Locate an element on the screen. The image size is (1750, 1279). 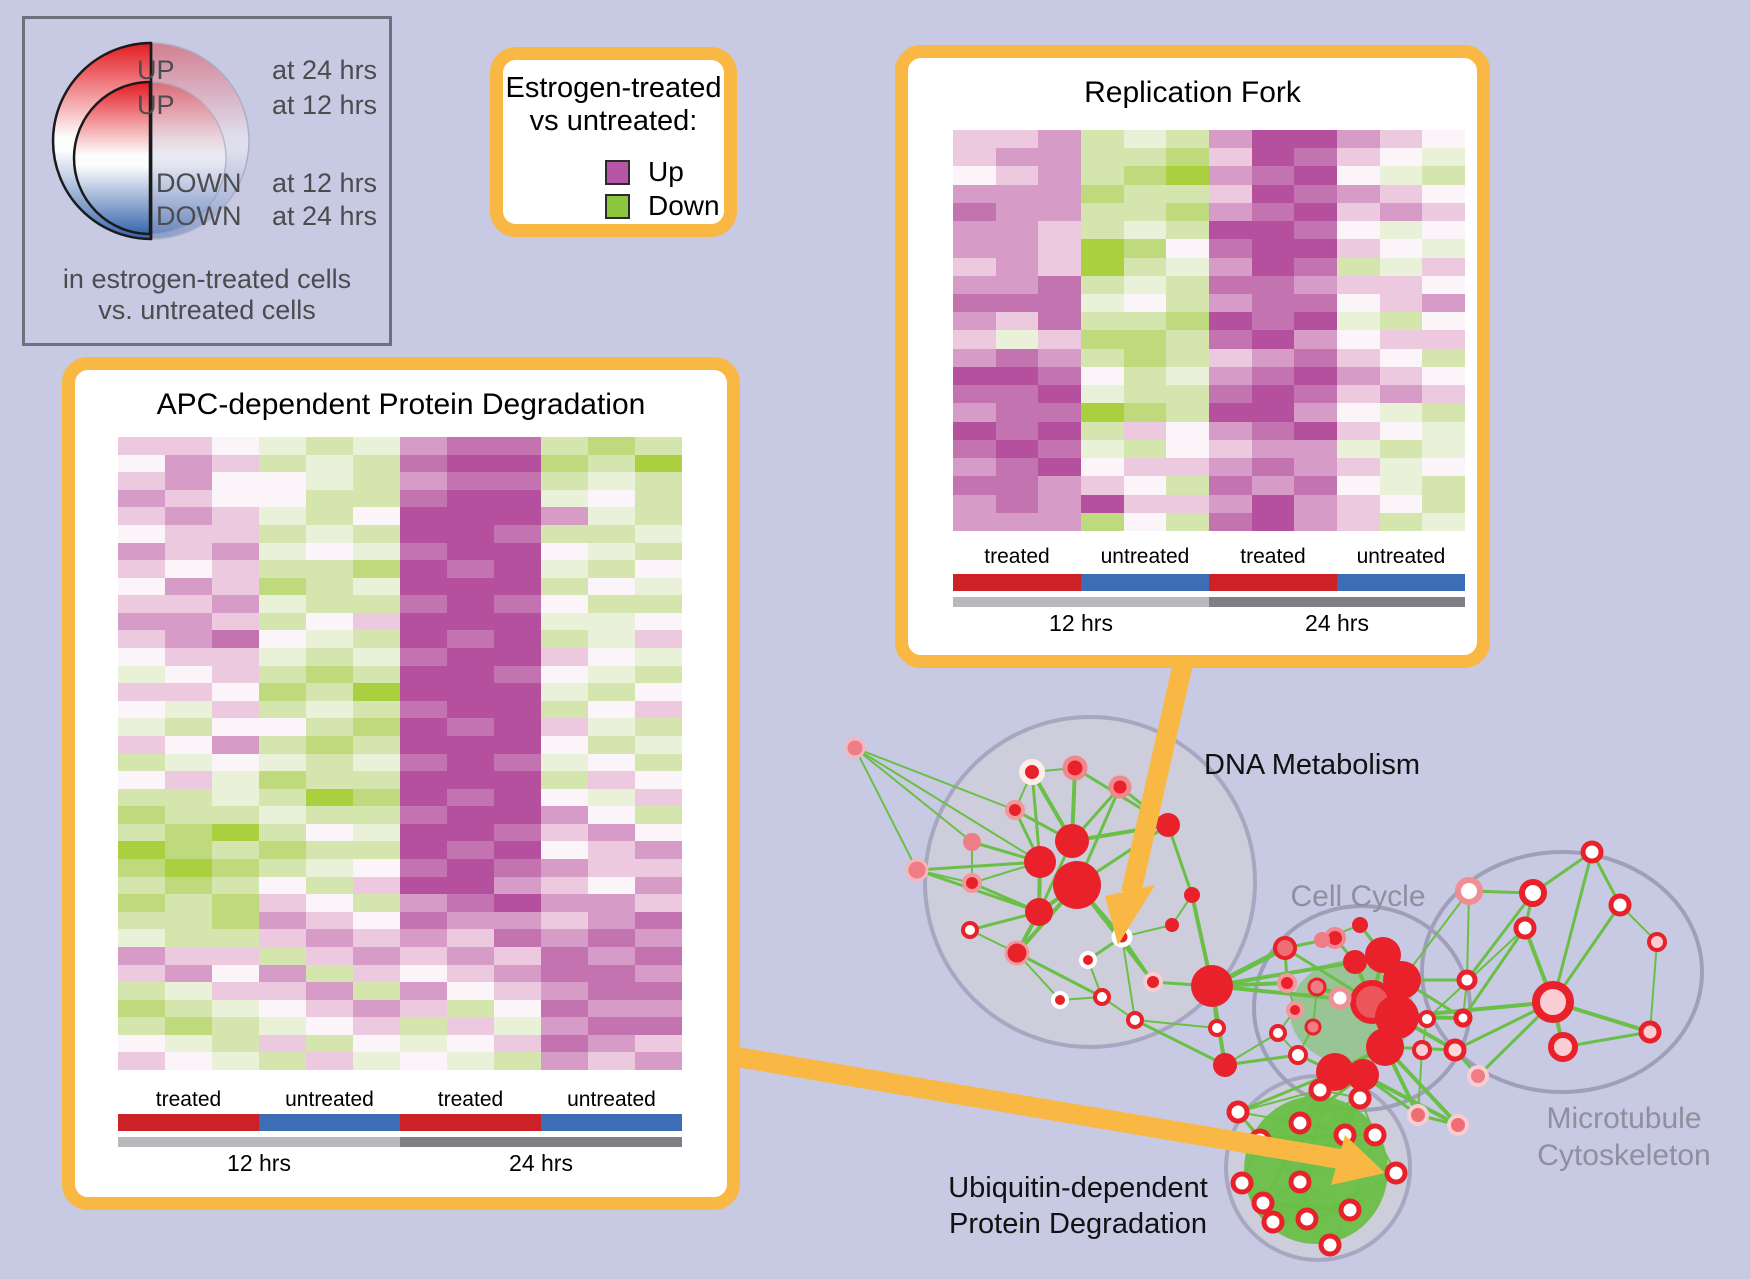
replication-fork-group-labels: treated untreated treated untreated is located at coordinates (1209, 557).